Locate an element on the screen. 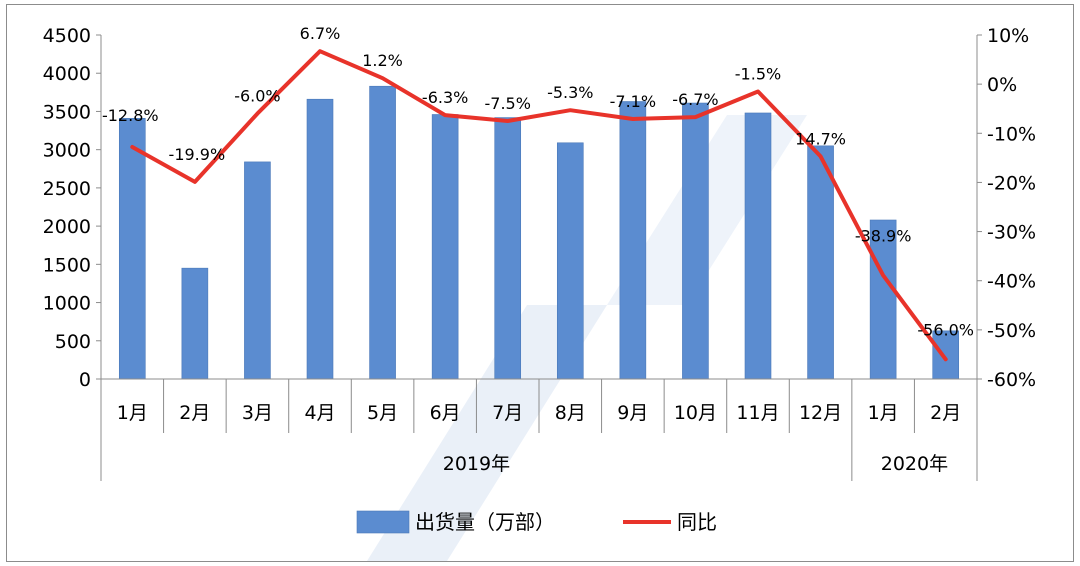 This screenshot has width=1080, height=566. left-tick-label: 1000 is located at coordinates (67, 304).